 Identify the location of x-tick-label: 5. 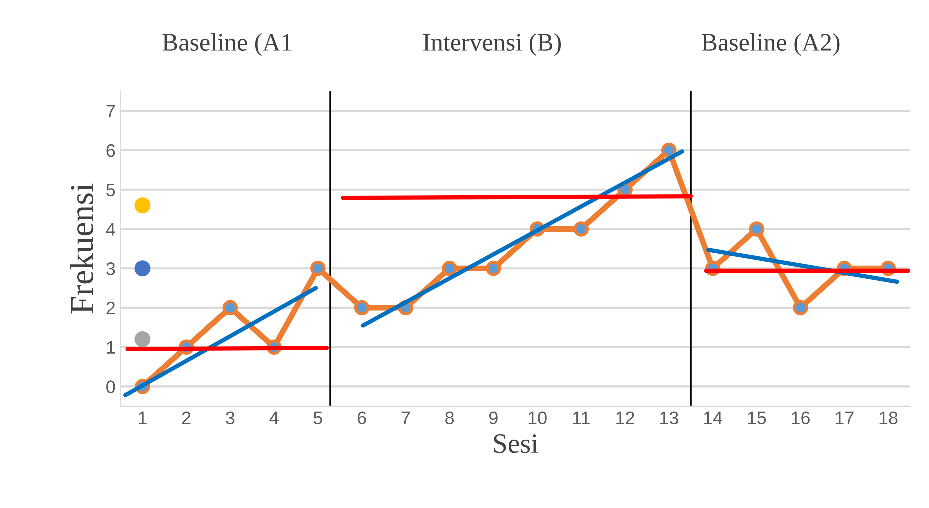
(318, 418).